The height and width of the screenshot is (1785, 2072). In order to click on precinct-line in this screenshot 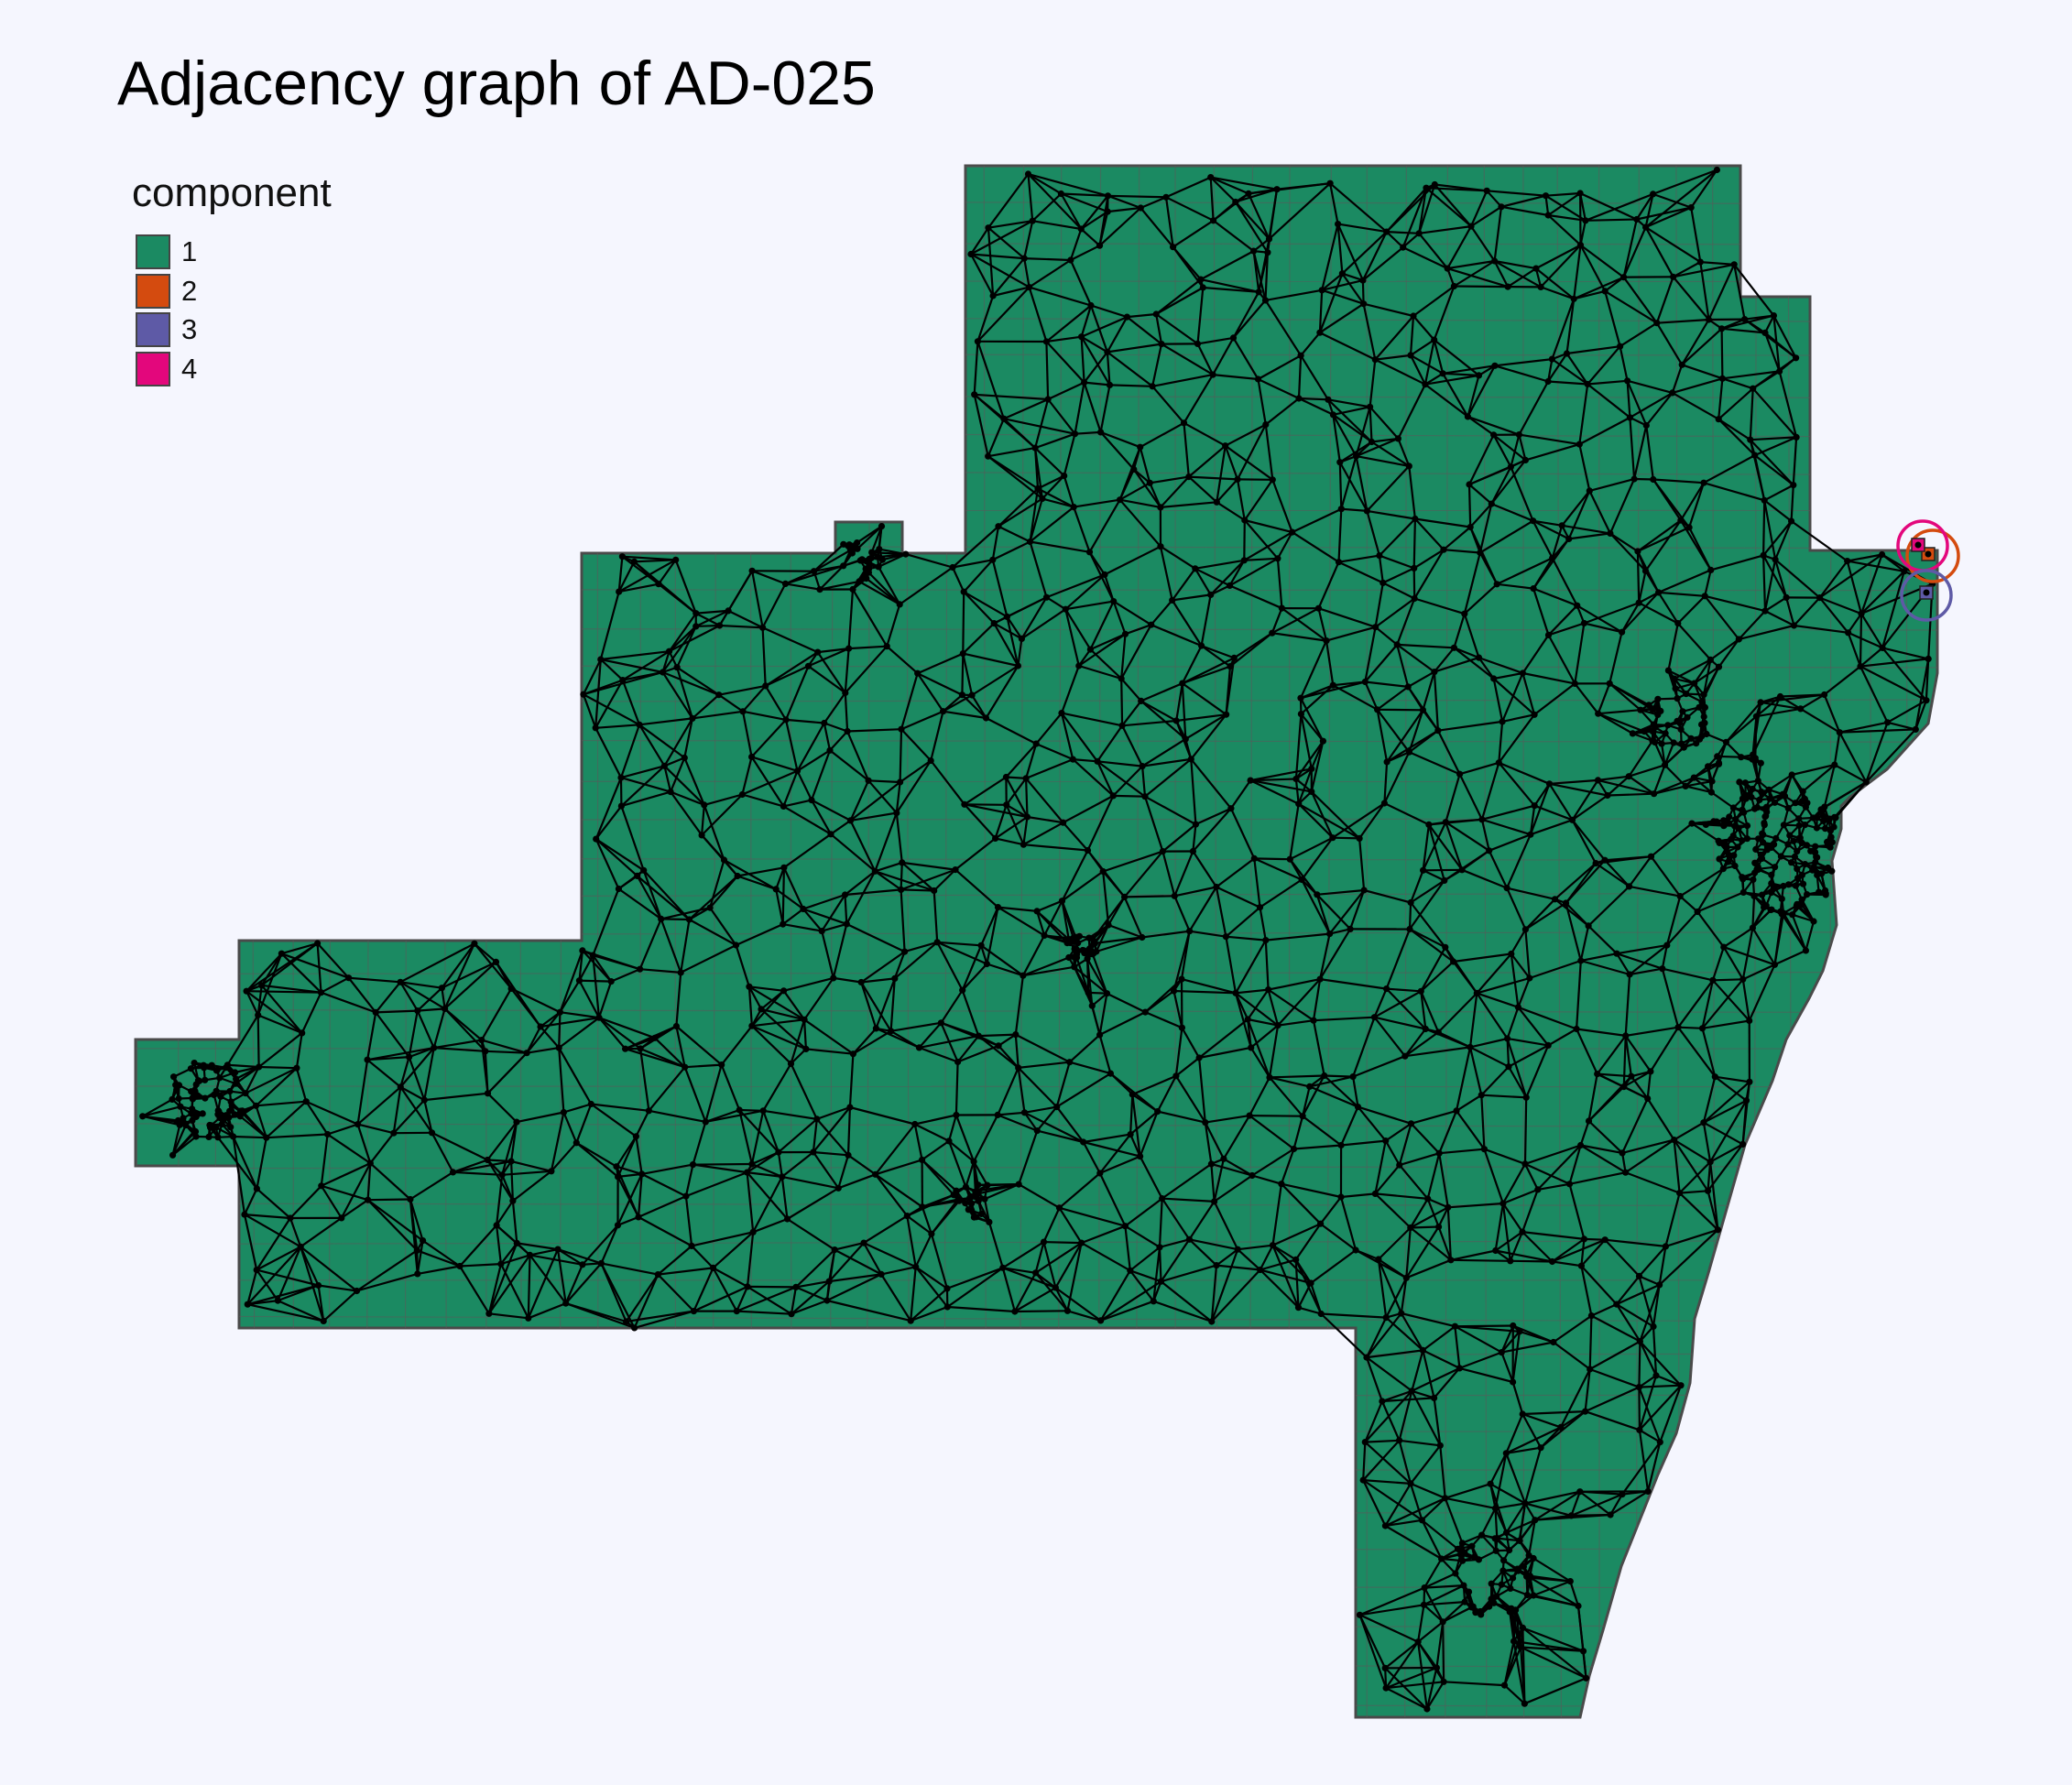, I will do `click(1638, 941)`.